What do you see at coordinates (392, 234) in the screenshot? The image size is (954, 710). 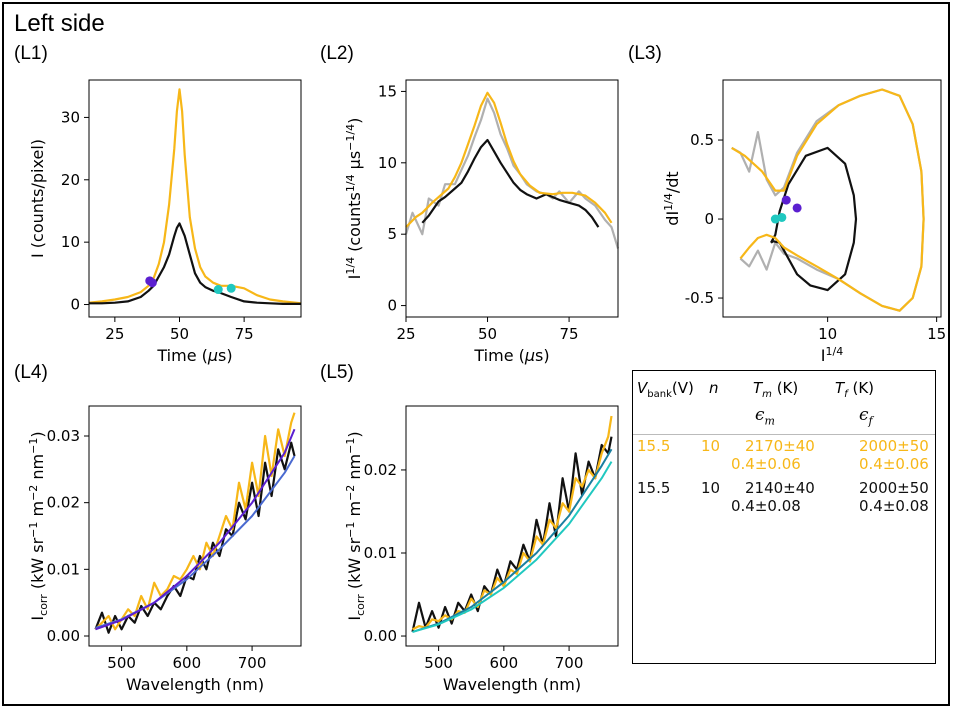 I see `y-tick-label: 5` at bounding box center [392, 234].